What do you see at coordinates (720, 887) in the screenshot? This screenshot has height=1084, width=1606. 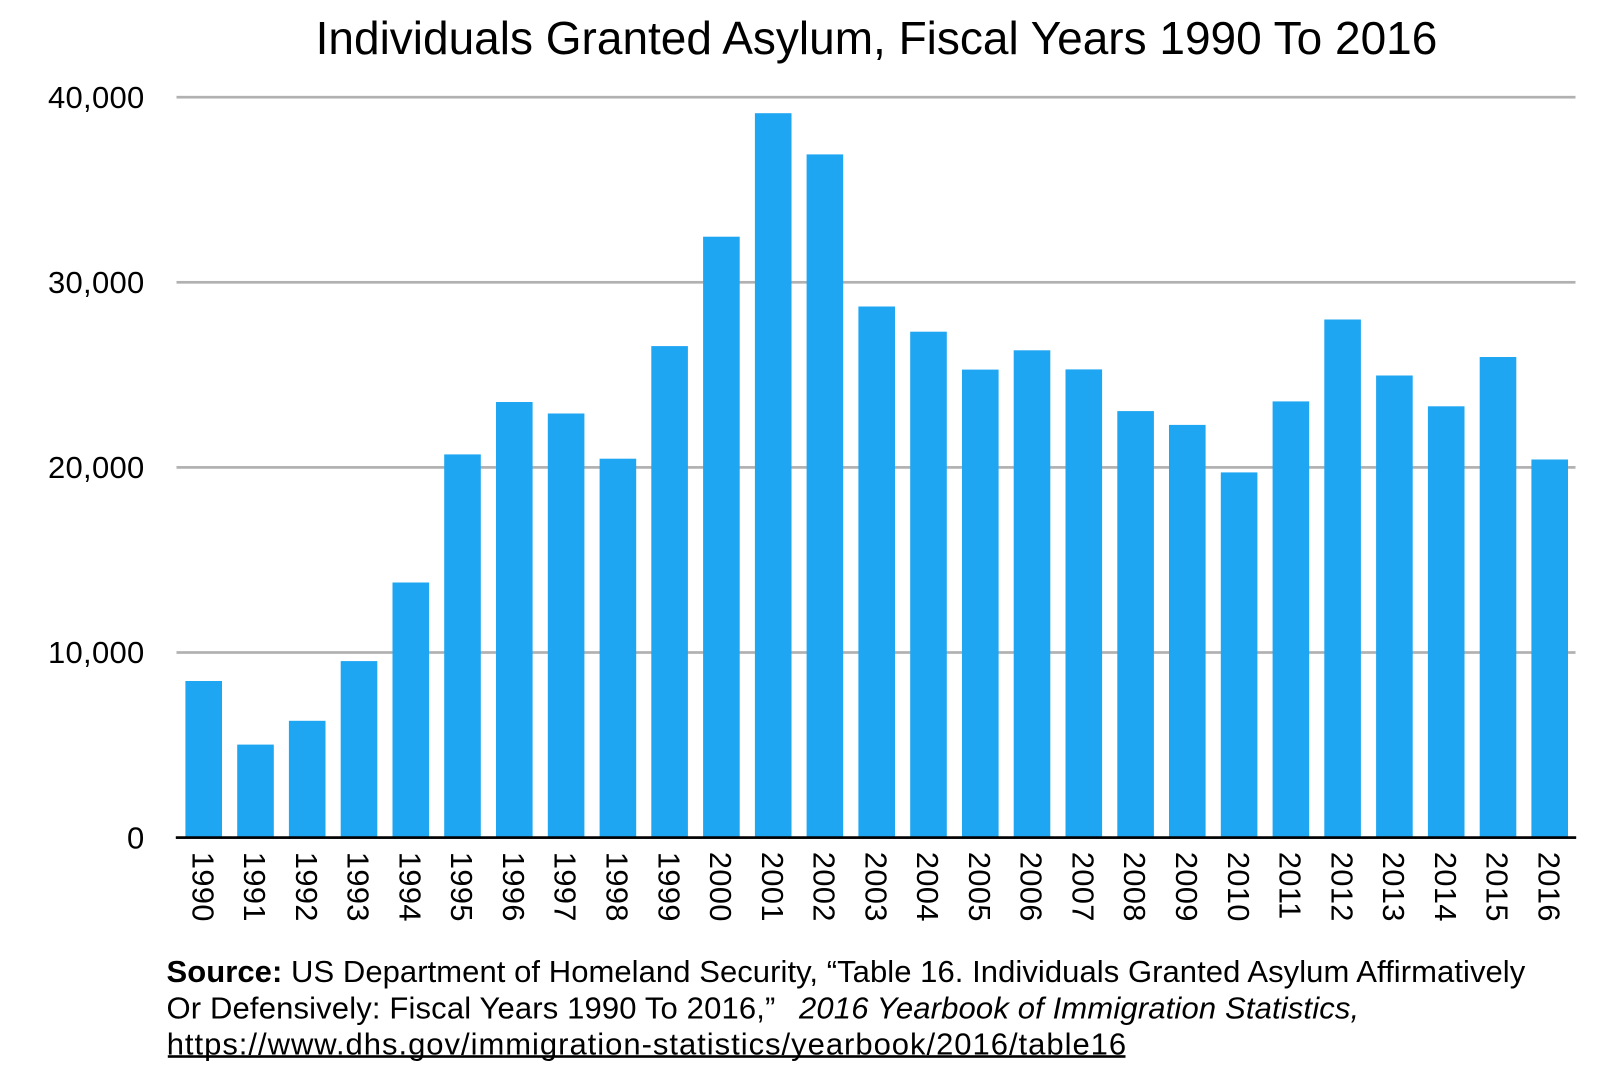 I see `svg-text: 2000` at bounding box center [720, 887].